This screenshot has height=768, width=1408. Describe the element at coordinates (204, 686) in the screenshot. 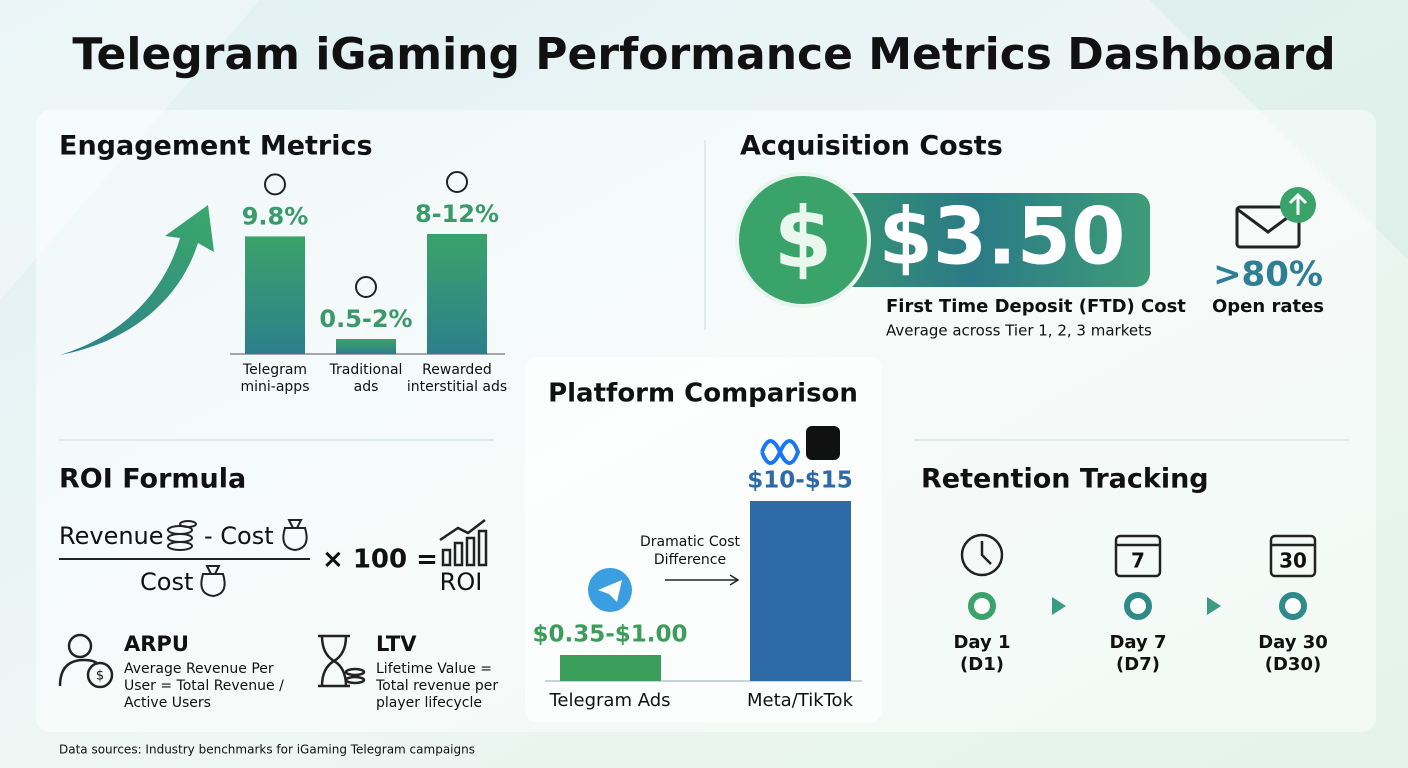

I see `metric-description: User = Total Revenue /` at that location.